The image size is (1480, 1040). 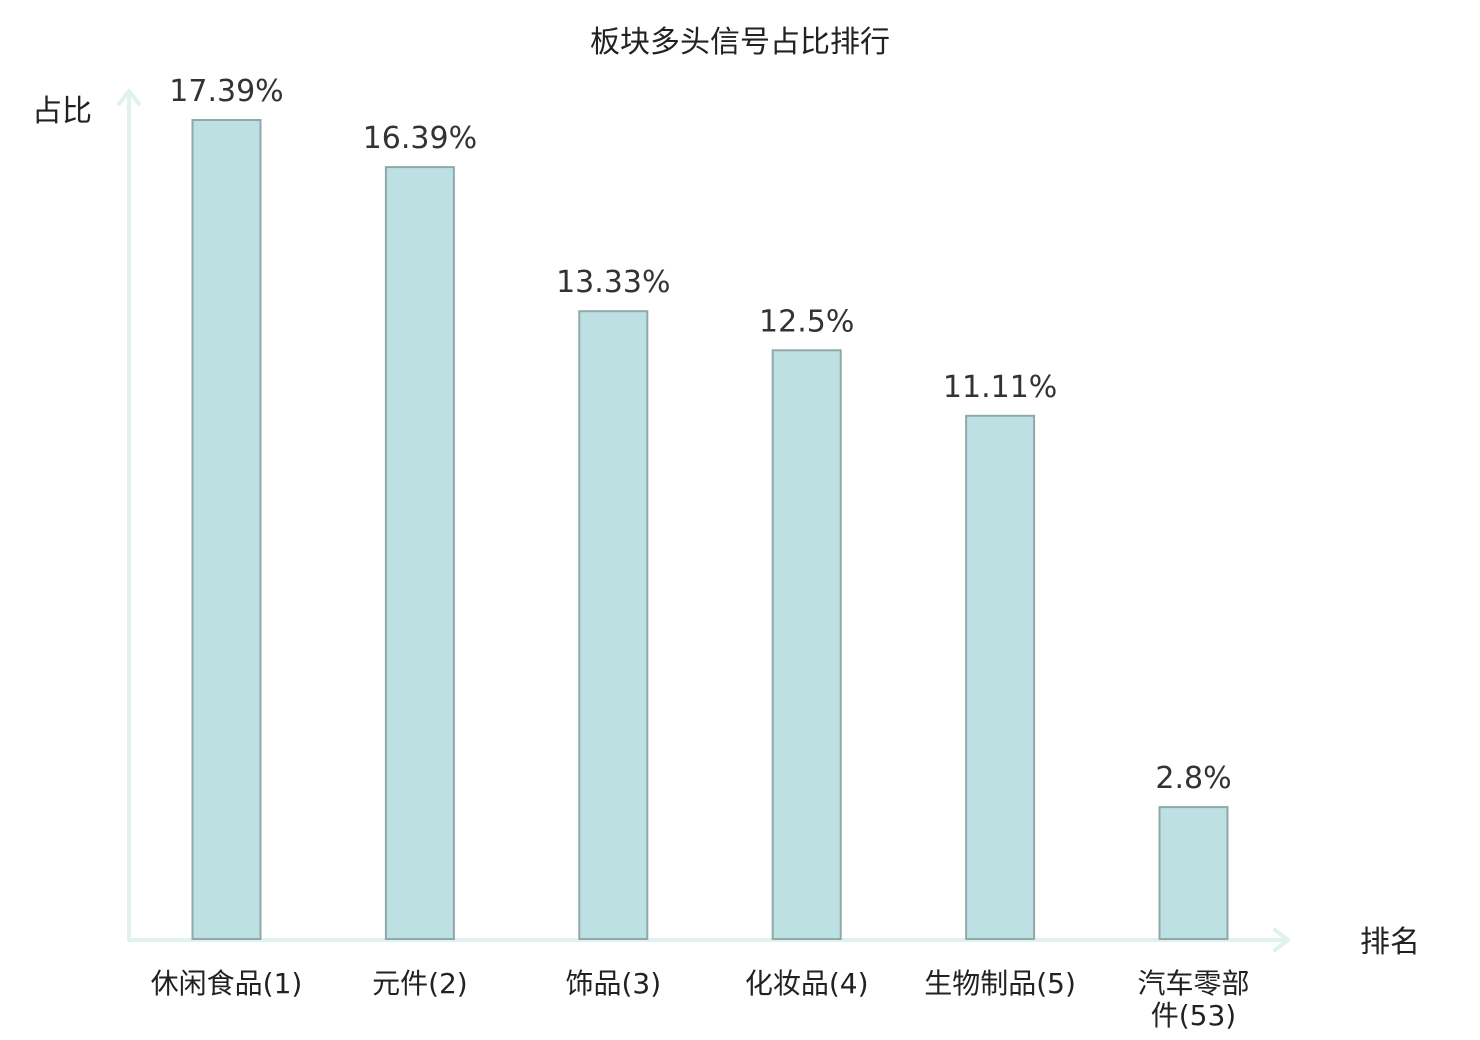 I want to click on category-label-line: 汽车零部, so click(x=1193, y=983).